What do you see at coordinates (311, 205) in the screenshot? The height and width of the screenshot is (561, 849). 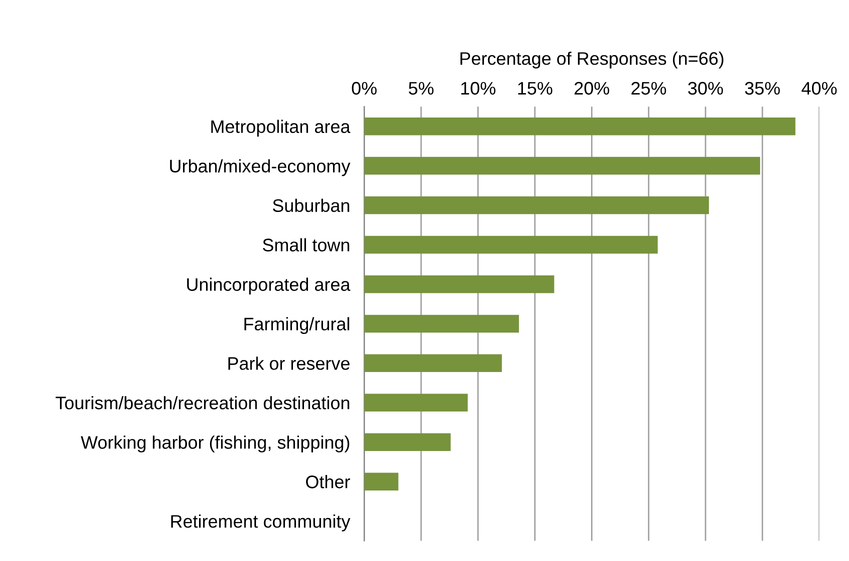 I see `y-tick-label: Suburban` at bounding box center [311, 205].